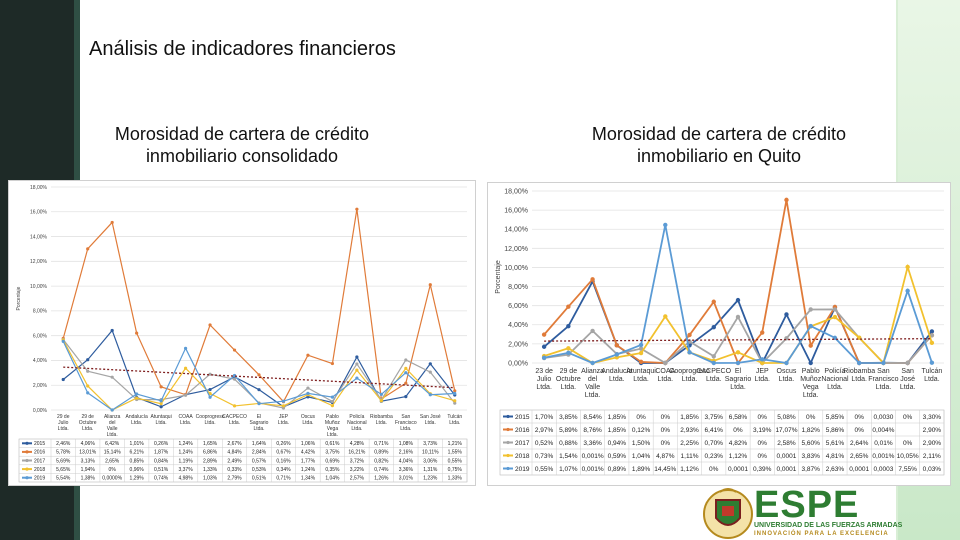  What do you see at coordinates (234, 478) in the screenshot?
I see `table-cell: 2,79%` at bounding box center [234, 478].